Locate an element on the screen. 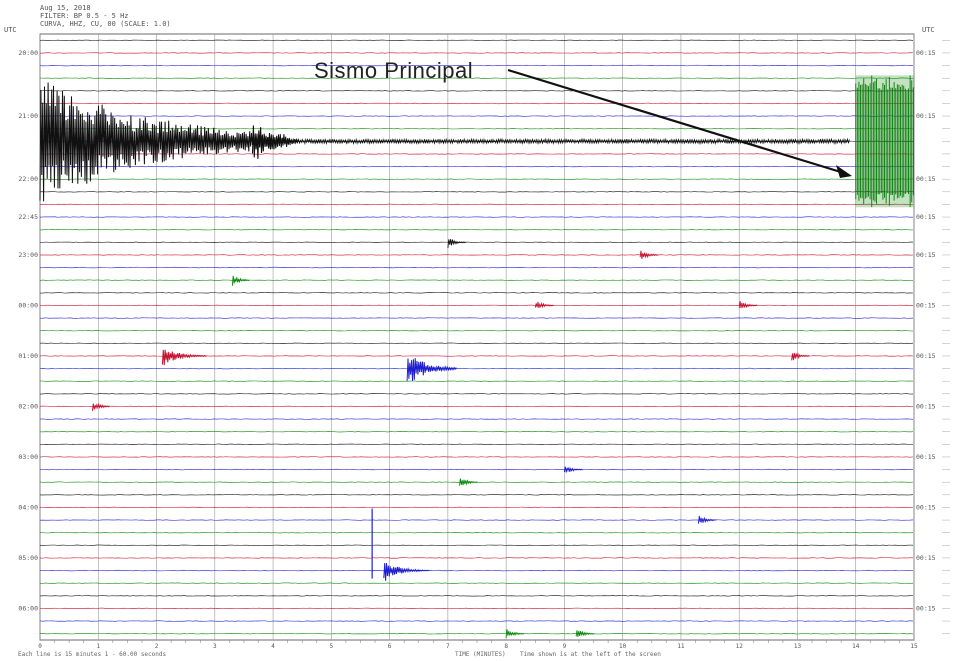  x-tick-label: 7 is located at coordinates (448, 646).